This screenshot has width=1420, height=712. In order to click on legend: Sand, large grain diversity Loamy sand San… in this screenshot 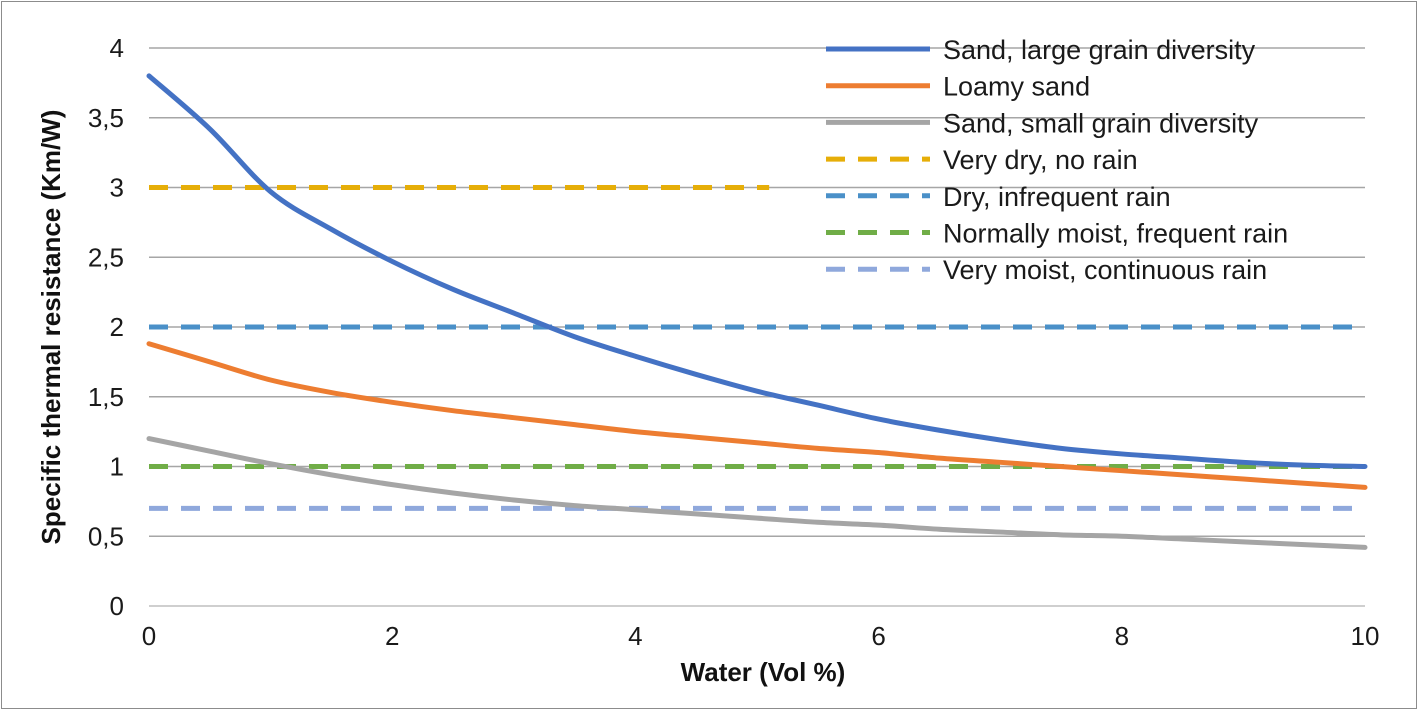, I will do `click(1057, 160)`.